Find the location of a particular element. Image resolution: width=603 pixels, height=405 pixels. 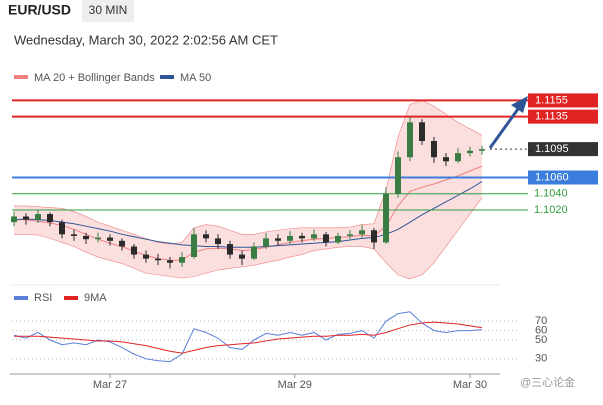

x-tick-label: Mar 30 is located at coordinates (470, 385).